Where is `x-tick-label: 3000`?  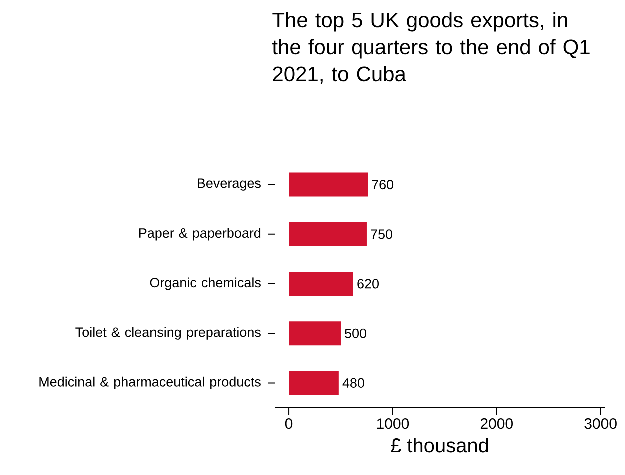
x-tick-label: 3000 is located at coordinates (600, 424).